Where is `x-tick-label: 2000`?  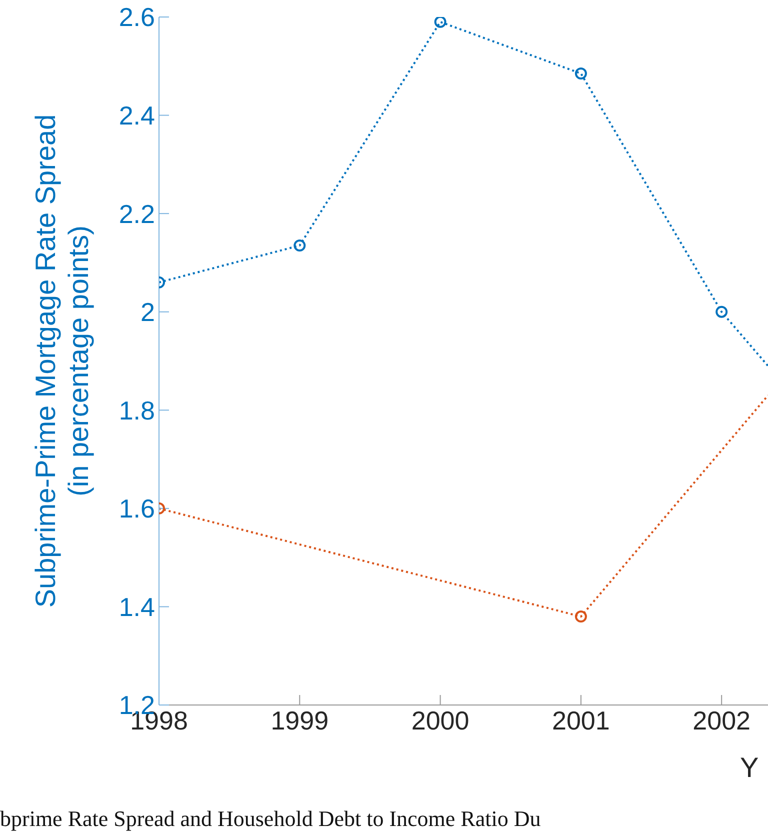 x-tick-label: 2000 is located at coordinates (440, 720).